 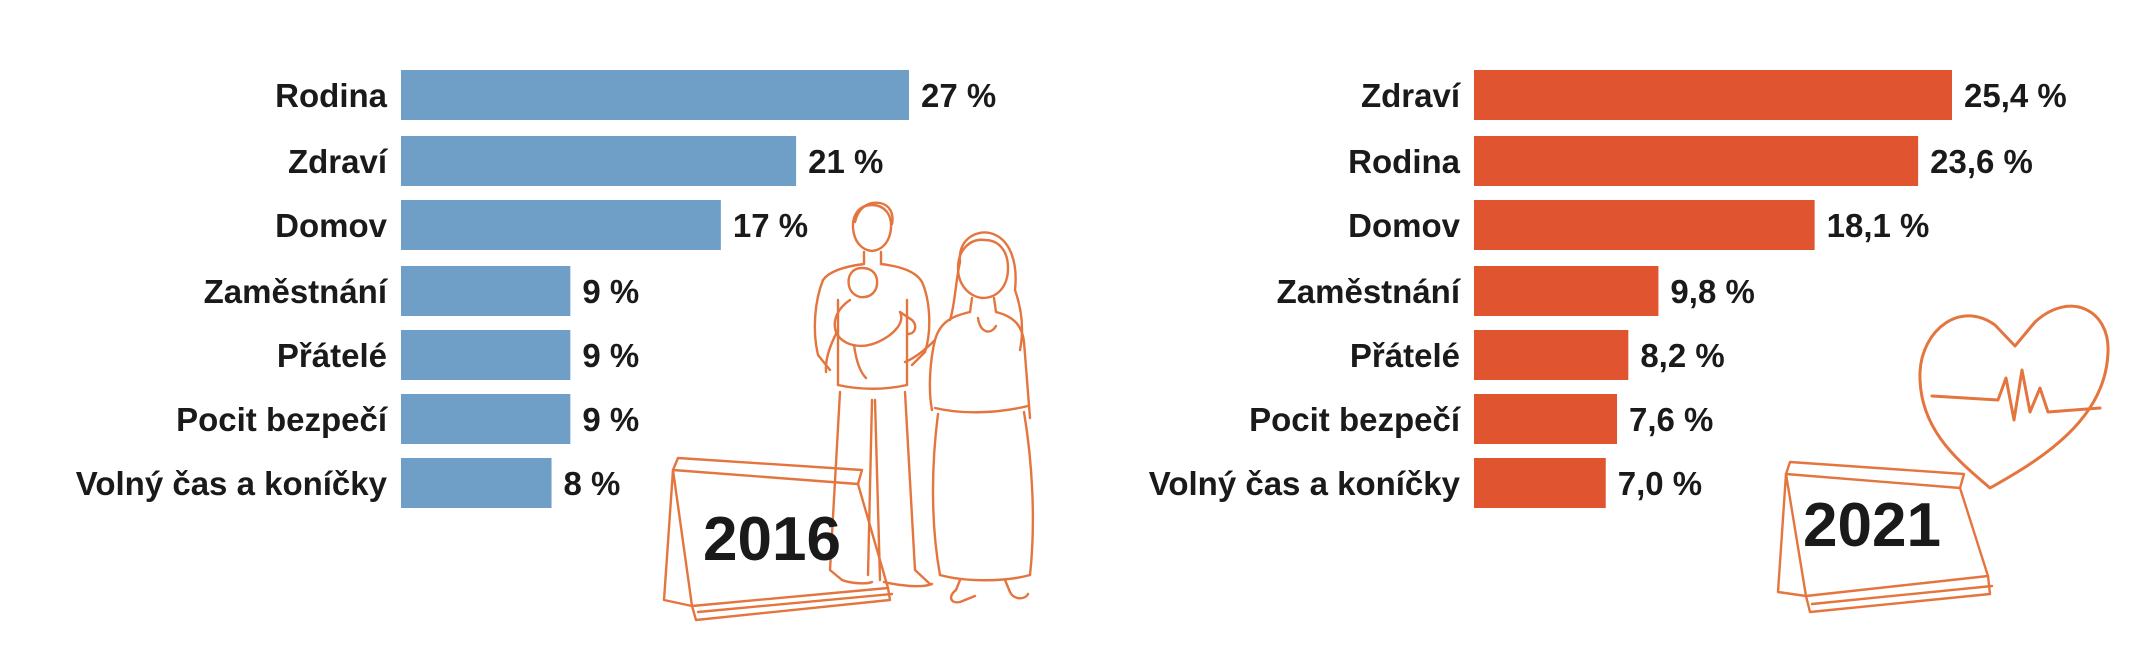 What do you see at coordinates (1712, 291) in the screenshot?
I see `value-label-2021-3: 9,8 %` at bounding box center [1712, 291].